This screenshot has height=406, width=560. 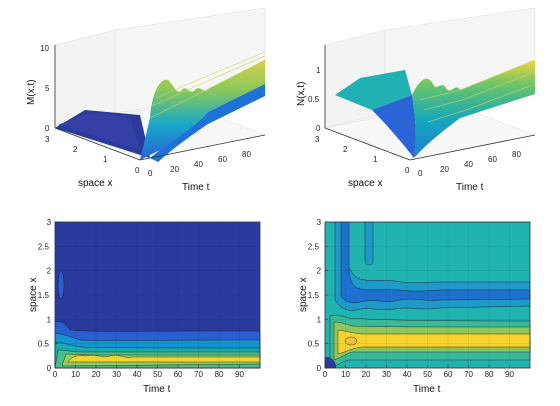 I want to click on m-xtick-20: 20, so click(x=174, y=169).